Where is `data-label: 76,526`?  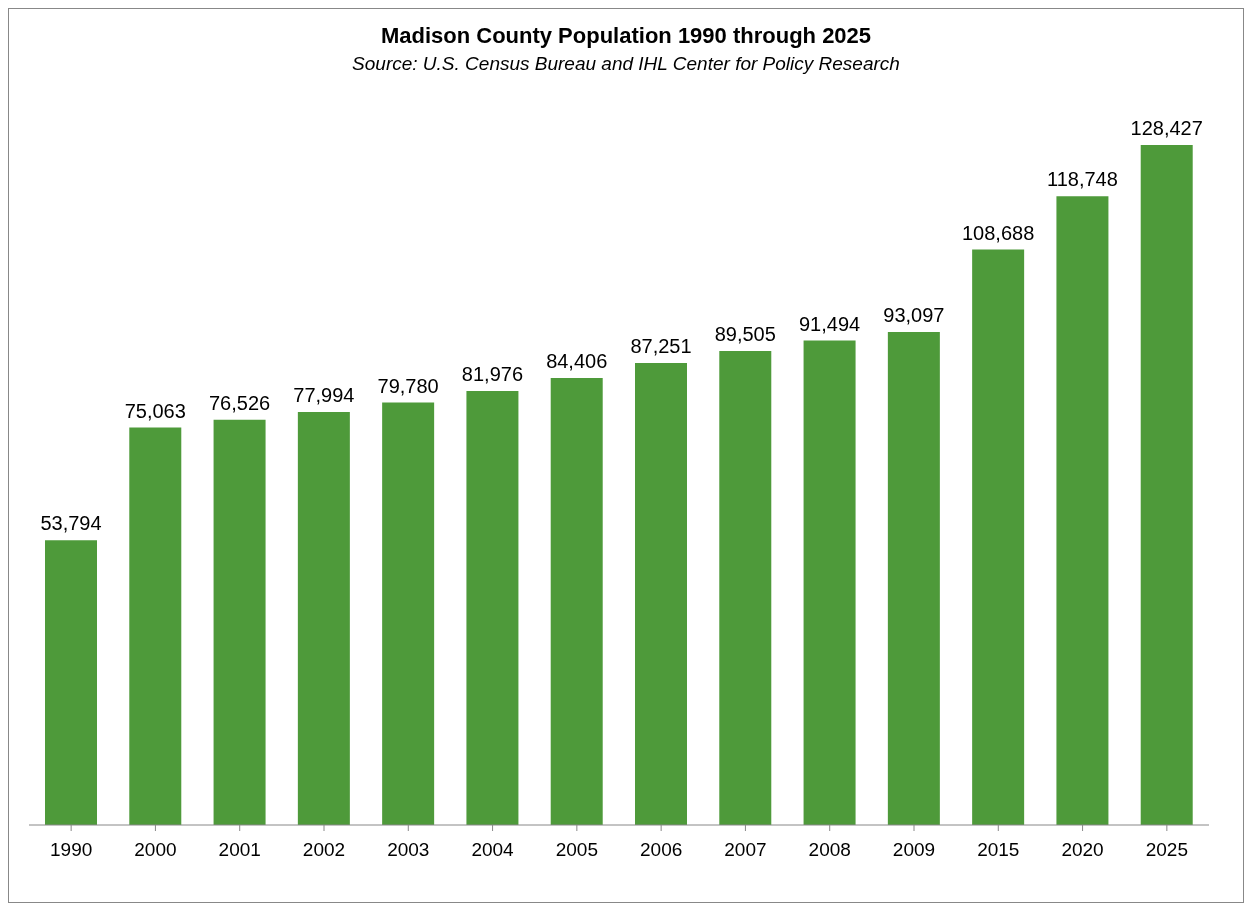
data-label: 76,526 is located at coordinates (239, 402).